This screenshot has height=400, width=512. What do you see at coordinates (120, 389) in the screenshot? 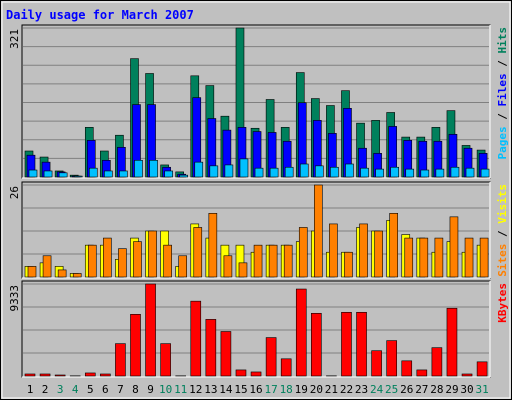
I see `x-tick-label: 7` at bounding box center [120, 389].